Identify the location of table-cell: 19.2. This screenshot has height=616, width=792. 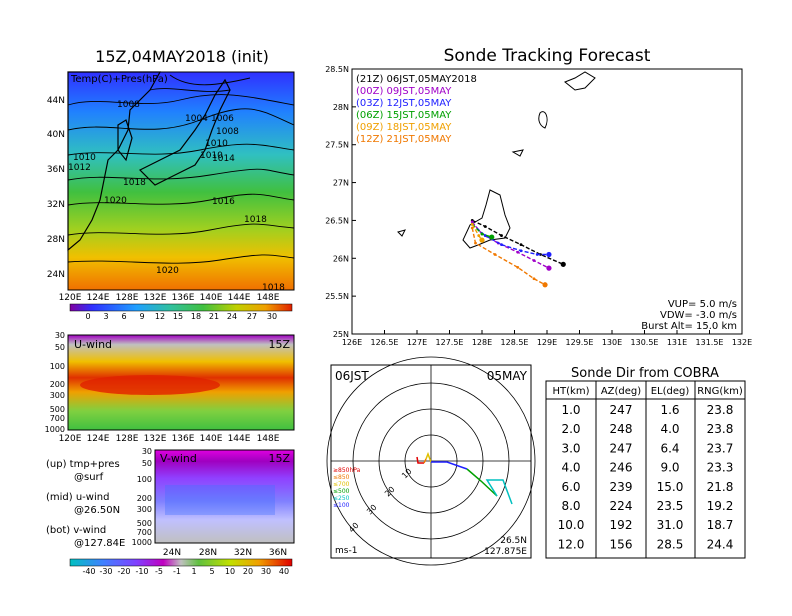
(720, 506).